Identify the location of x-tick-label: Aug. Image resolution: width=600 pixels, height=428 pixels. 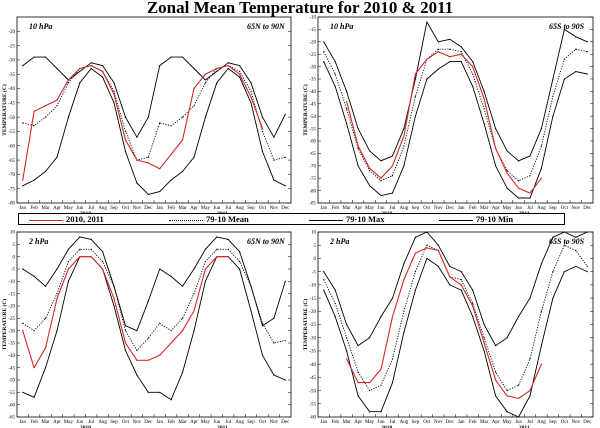
(404, 208).